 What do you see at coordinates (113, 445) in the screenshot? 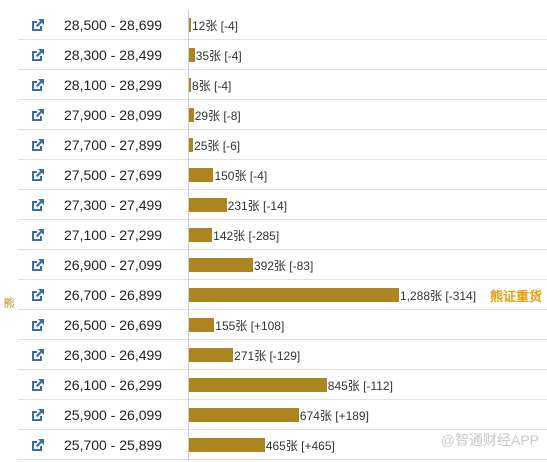
I see `price-range-label: 25,700 - 25,899` at bounding box center [113, 445].